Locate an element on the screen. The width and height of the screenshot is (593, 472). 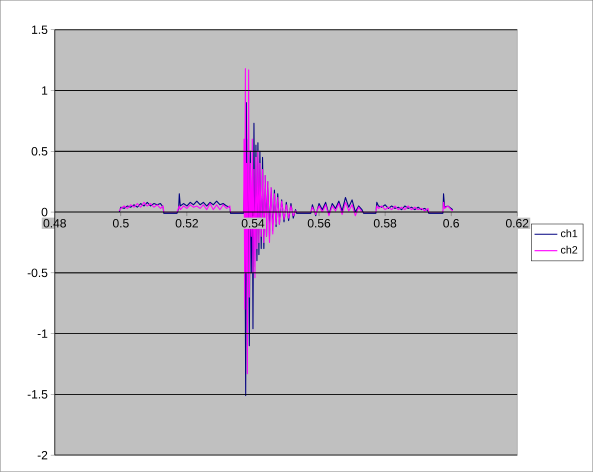
y-tick-label: 0 is located at coordinates (45, 212).